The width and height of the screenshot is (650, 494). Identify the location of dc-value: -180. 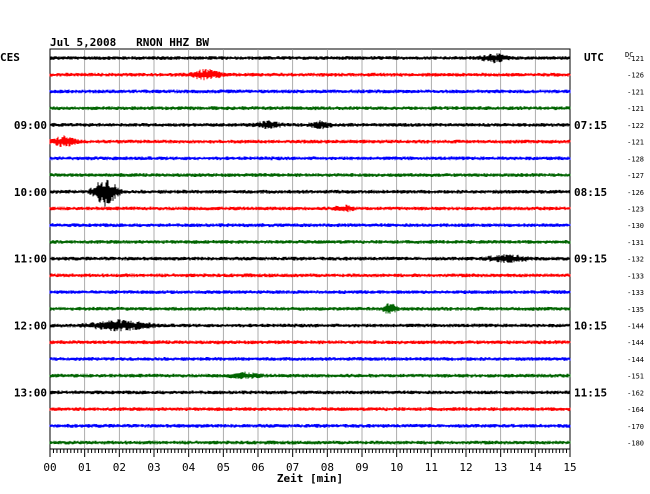
(635, 444).